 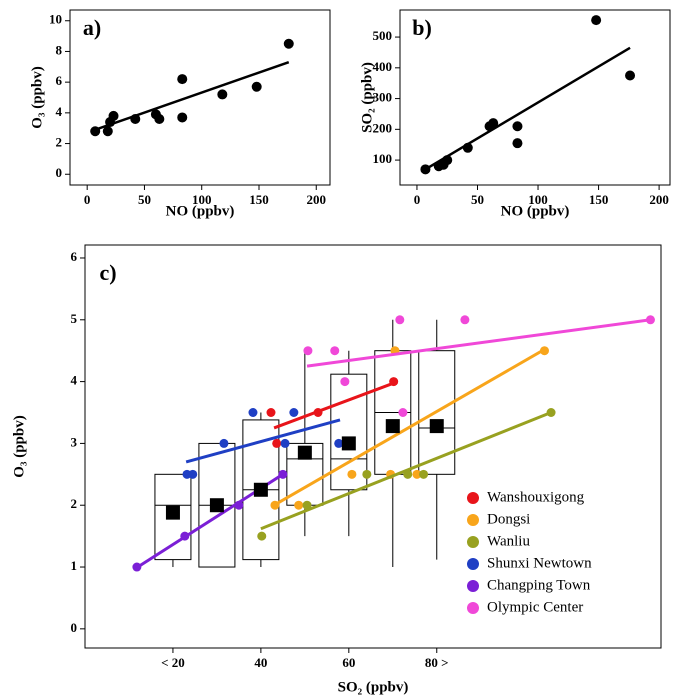 What do you see at coordinates (383, 35) in the screenshot?
I see `y-tick-label: 500` at bounding box center [383, 35].